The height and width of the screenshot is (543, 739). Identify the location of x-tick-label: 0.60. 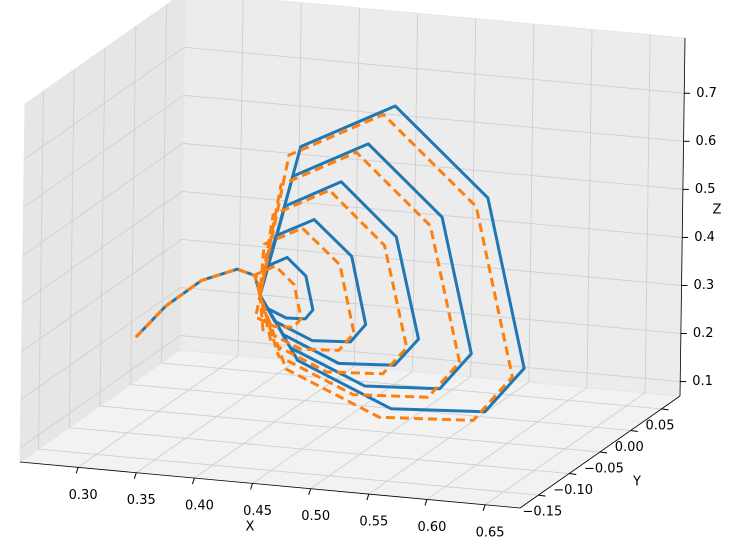
(432, 527).